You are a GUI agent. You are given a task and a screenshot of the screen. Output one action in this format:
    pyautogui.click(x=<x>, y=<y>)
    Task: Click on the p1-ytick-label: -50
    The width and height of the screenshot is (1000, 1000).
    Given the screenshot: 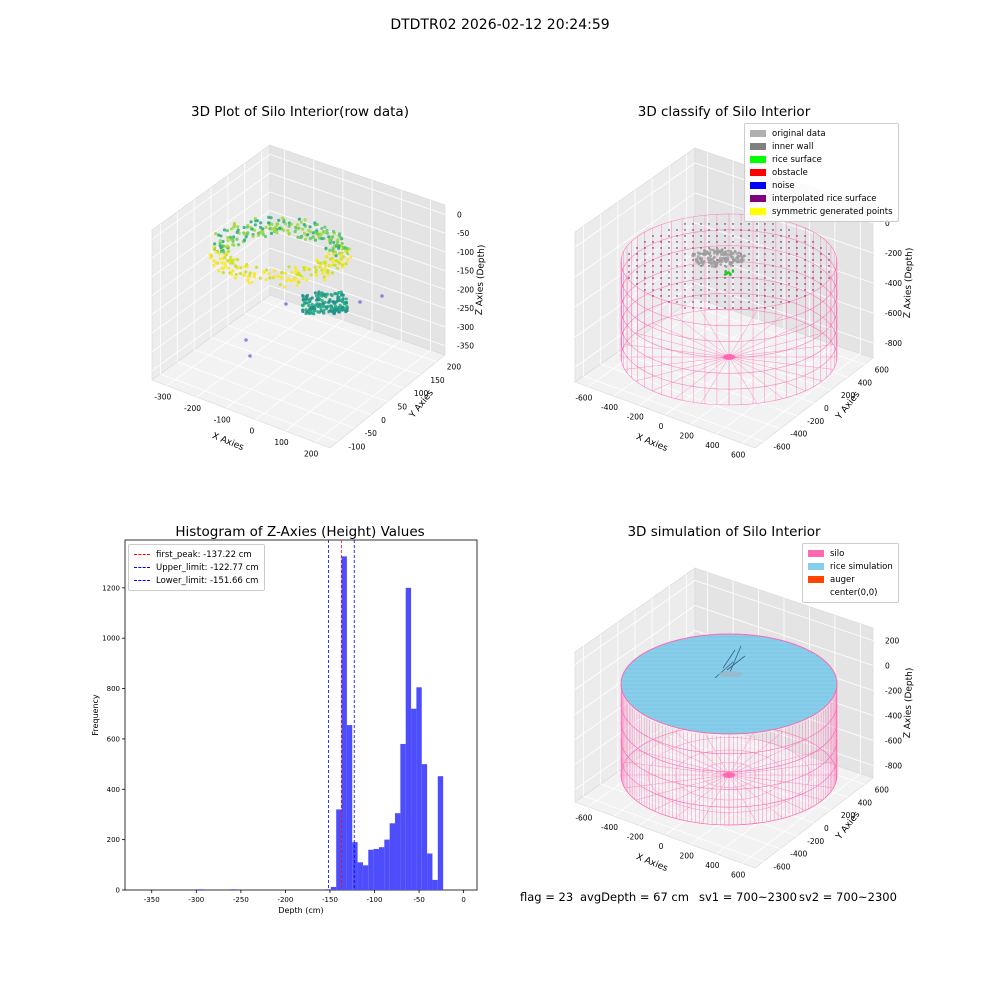 What is the action you would take?
    pyautogui.click(x=371, y=433)
    